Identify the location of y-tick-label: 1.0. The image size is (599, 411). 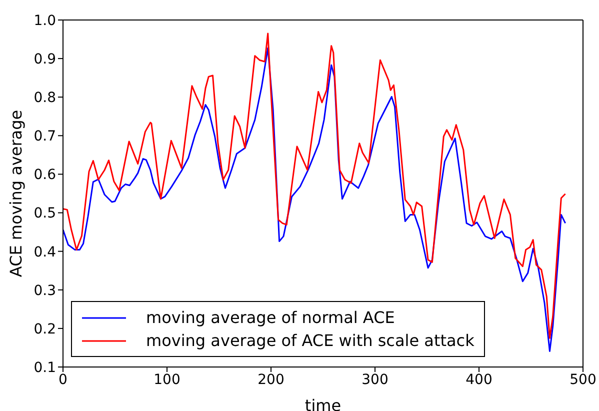
(45, 20).